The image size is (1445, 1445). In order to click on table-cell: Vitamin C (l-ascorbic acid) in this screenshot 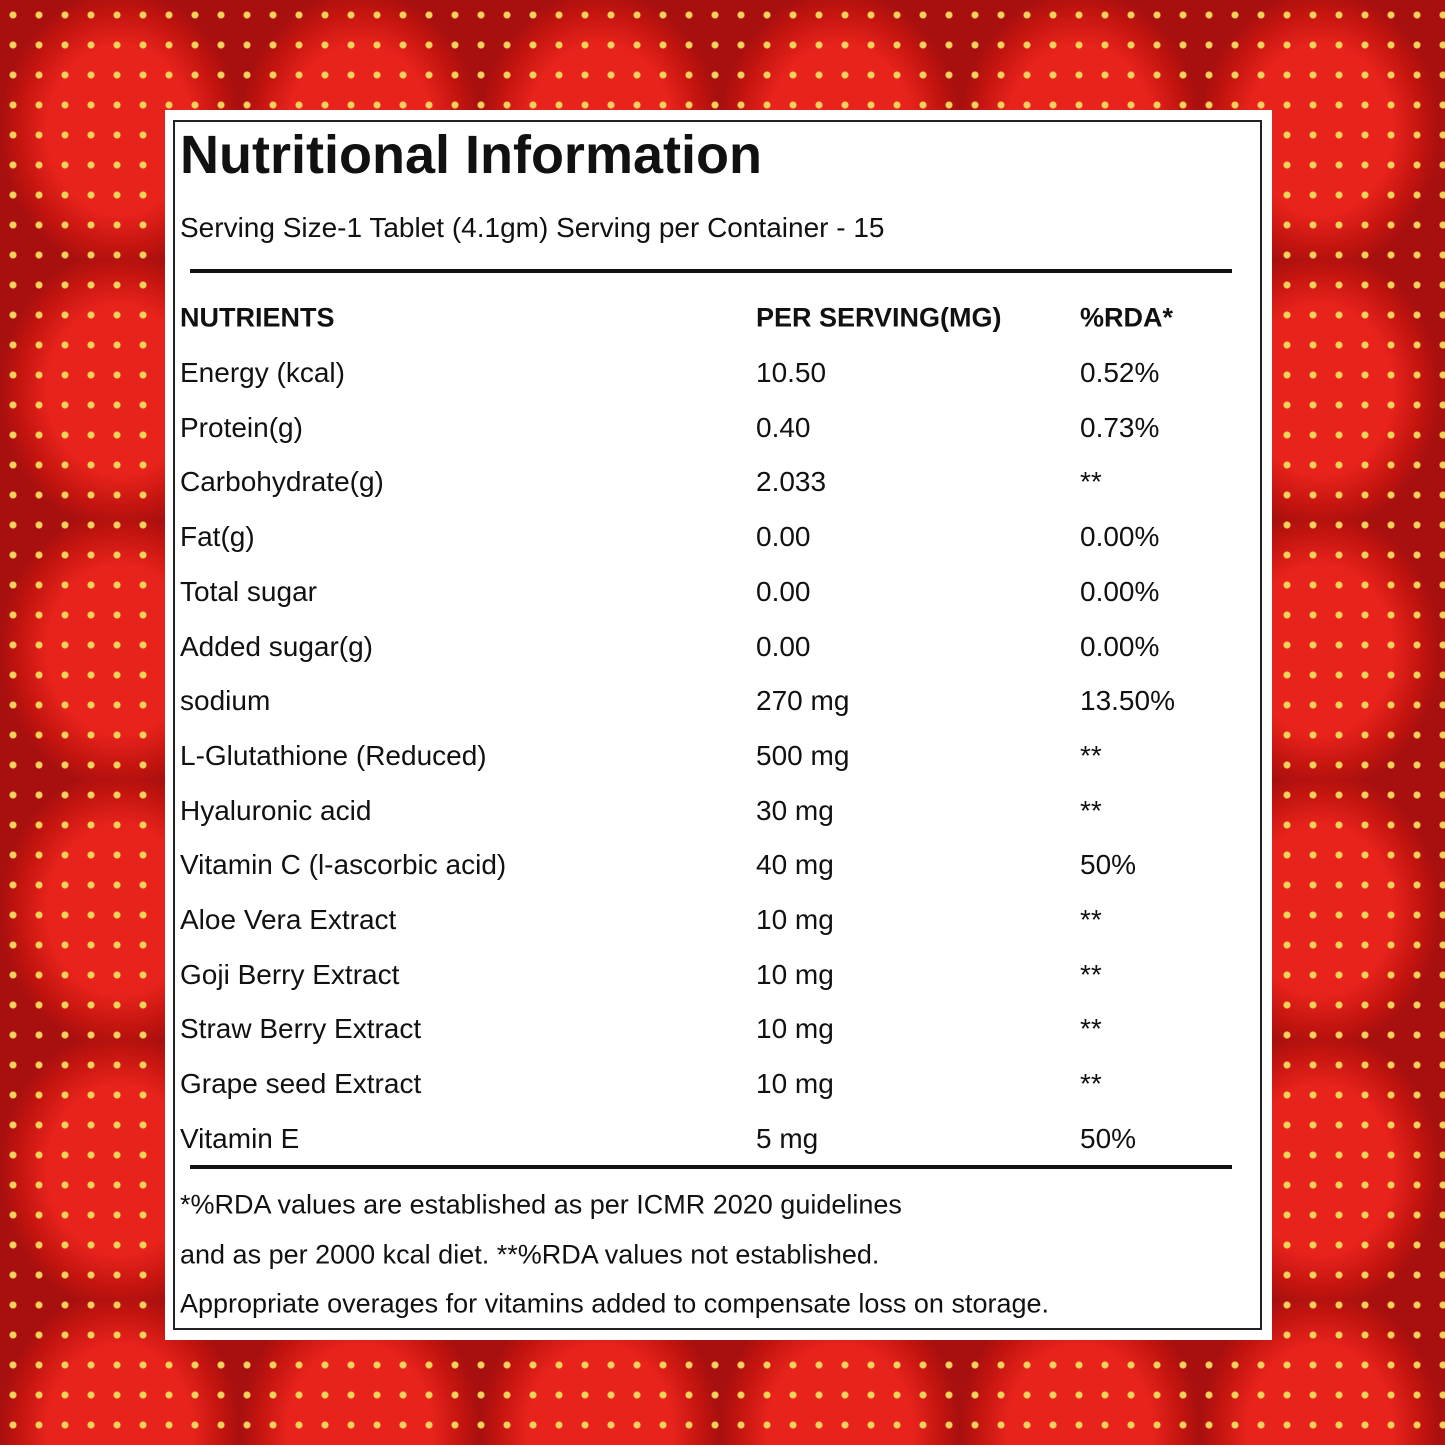, I will do `click(343, 865)`.